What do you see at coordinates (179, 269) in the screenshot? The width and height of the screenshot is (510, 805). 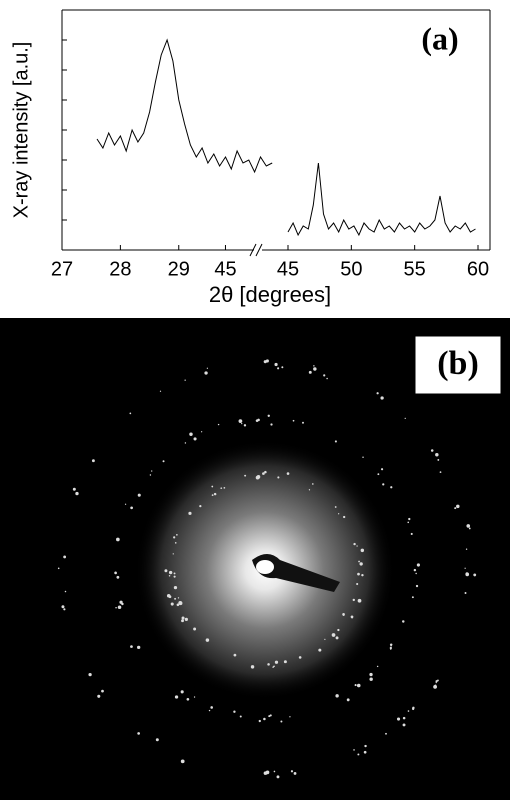 I see `x-tick-label: 29` at bounding box center [179, 269].